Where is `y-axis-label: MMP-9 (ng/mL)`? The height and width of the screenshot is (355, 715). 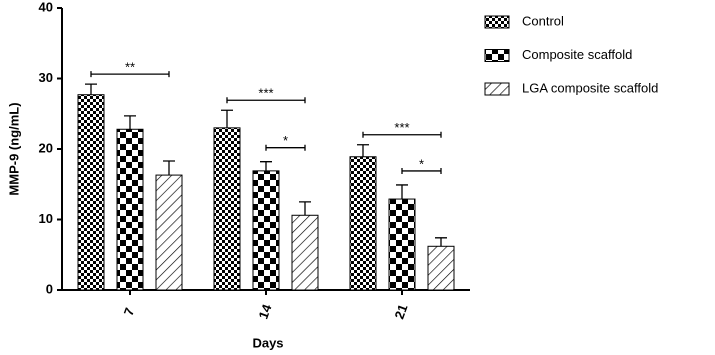
y-axis-label: MMP-9 (ng/mL) is located at coordinates (13, 148).